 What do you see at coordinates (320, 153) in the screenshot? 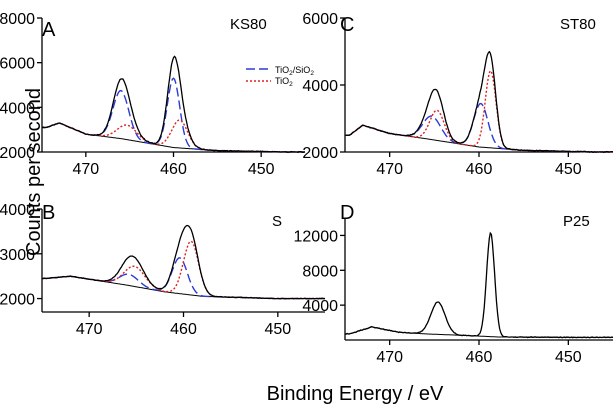
I see `panel-c-y-tick-label: 2000` at bounding box center [320, 153].